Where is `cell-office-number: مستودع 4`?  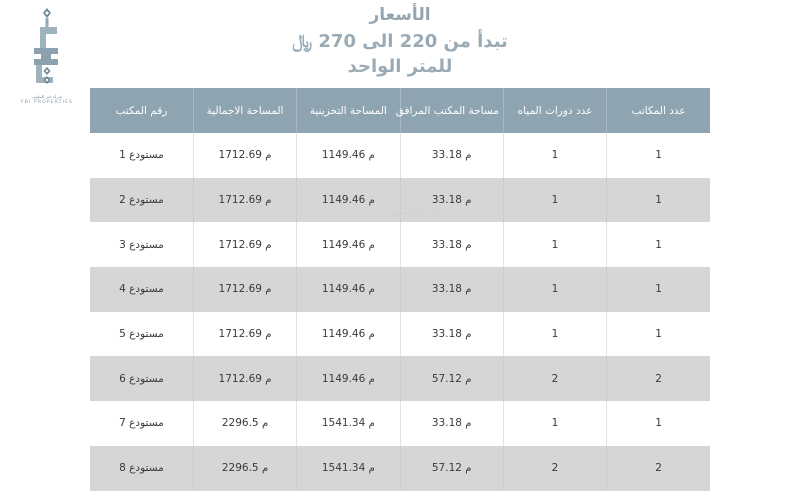
cell-office-number: مستودع 4 is located at coordinates (142, 289).